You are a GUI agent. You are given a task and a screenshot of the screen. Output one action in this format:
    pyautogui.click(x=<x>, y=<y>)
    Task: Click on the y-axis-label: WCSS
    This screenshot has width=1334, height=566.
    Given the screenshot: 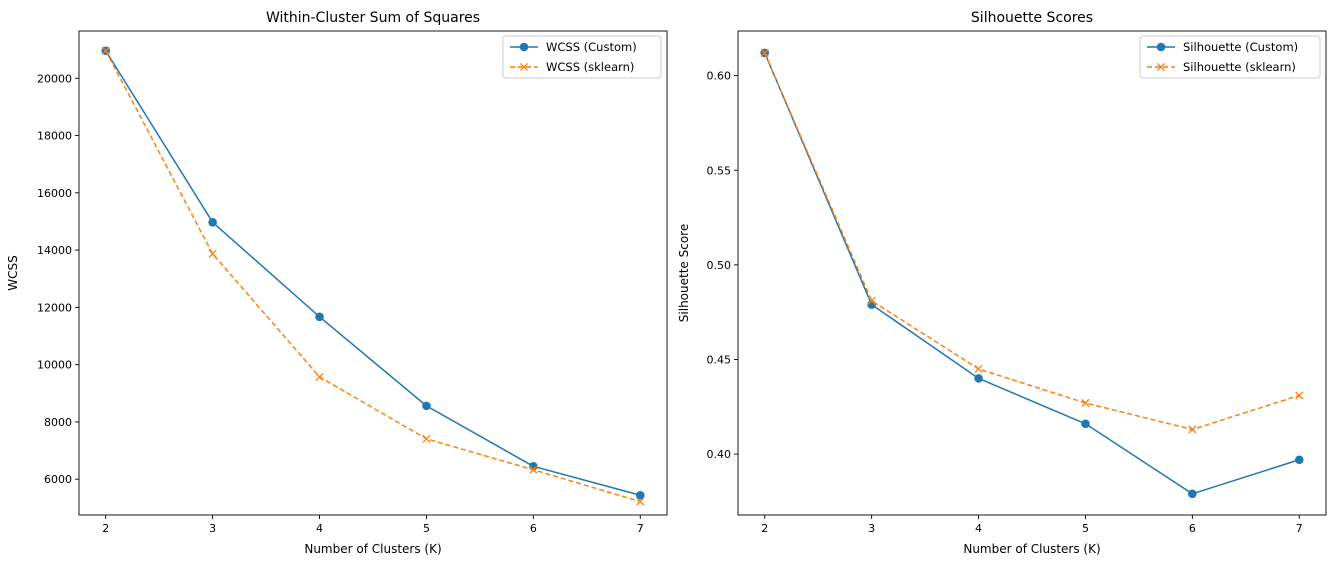 What is the action you would take?
    pyautogui.click(x=13, y=272)
    